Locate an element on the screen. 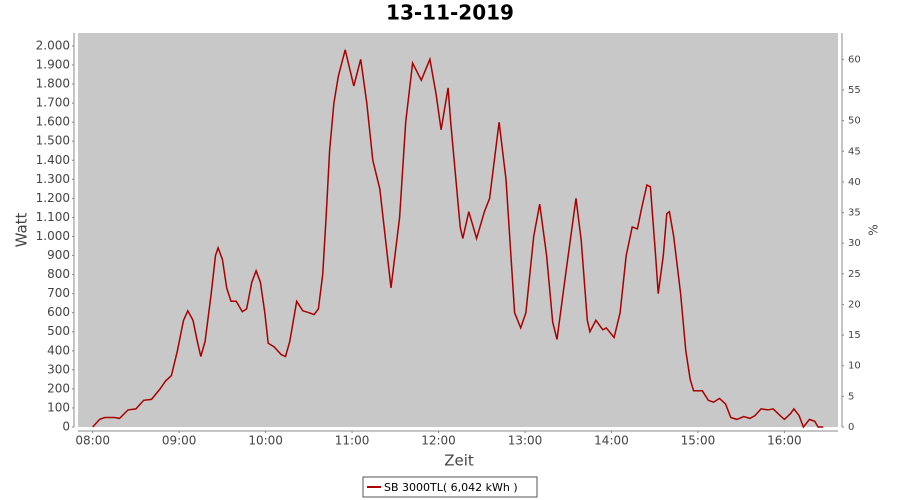  y-tick-label: 100 is located at coordinates (58, 407).